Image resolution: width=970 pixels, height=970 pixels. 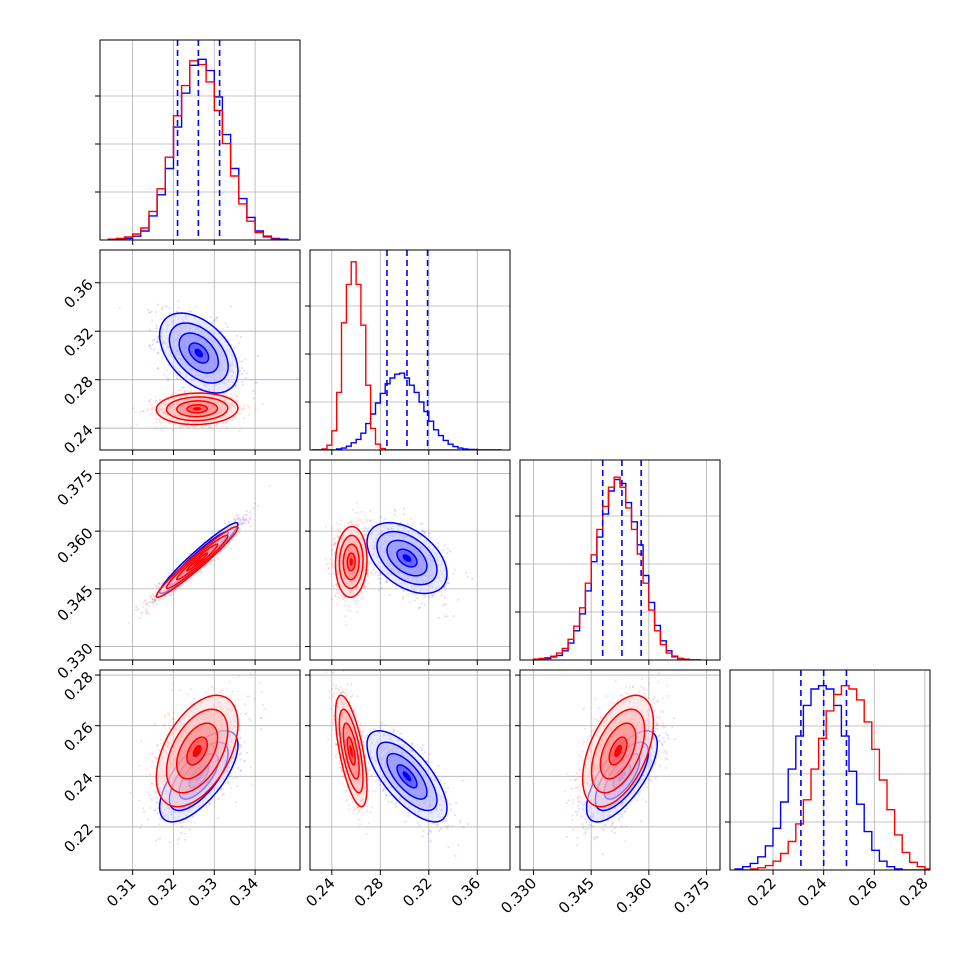 I want to click on density-peak-red, so click(x=197, y=562).